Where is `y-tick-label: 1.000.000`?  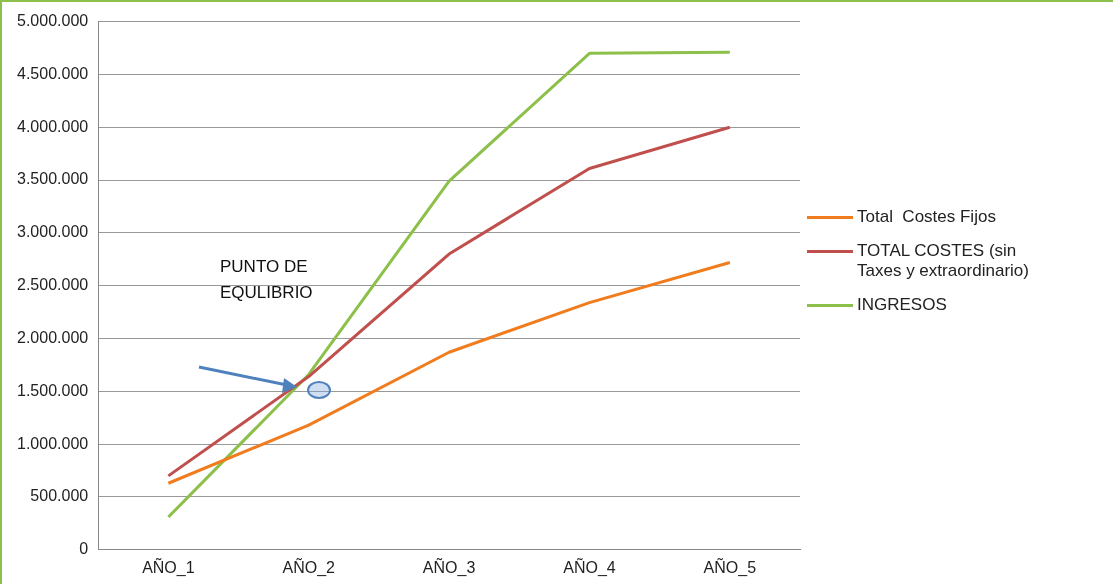 y-tick-label: 1.000.000 is located at coordinates (52, 443).